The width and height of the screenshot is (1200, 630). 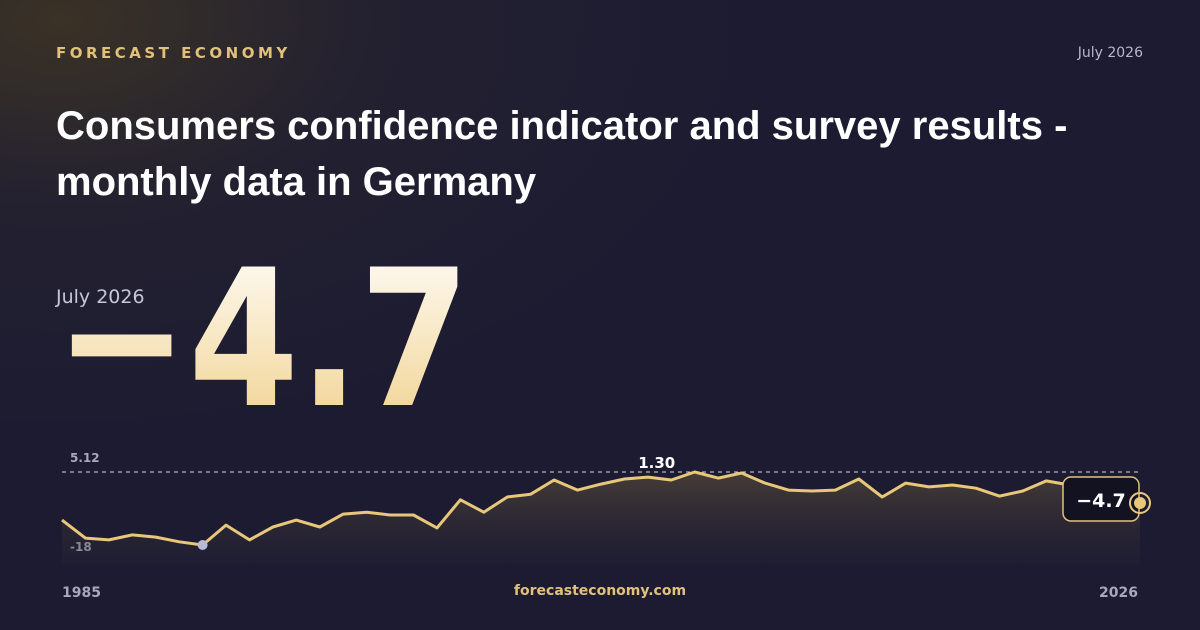 I want to click on headline-label: July 2026, so click(x=100, y=297).